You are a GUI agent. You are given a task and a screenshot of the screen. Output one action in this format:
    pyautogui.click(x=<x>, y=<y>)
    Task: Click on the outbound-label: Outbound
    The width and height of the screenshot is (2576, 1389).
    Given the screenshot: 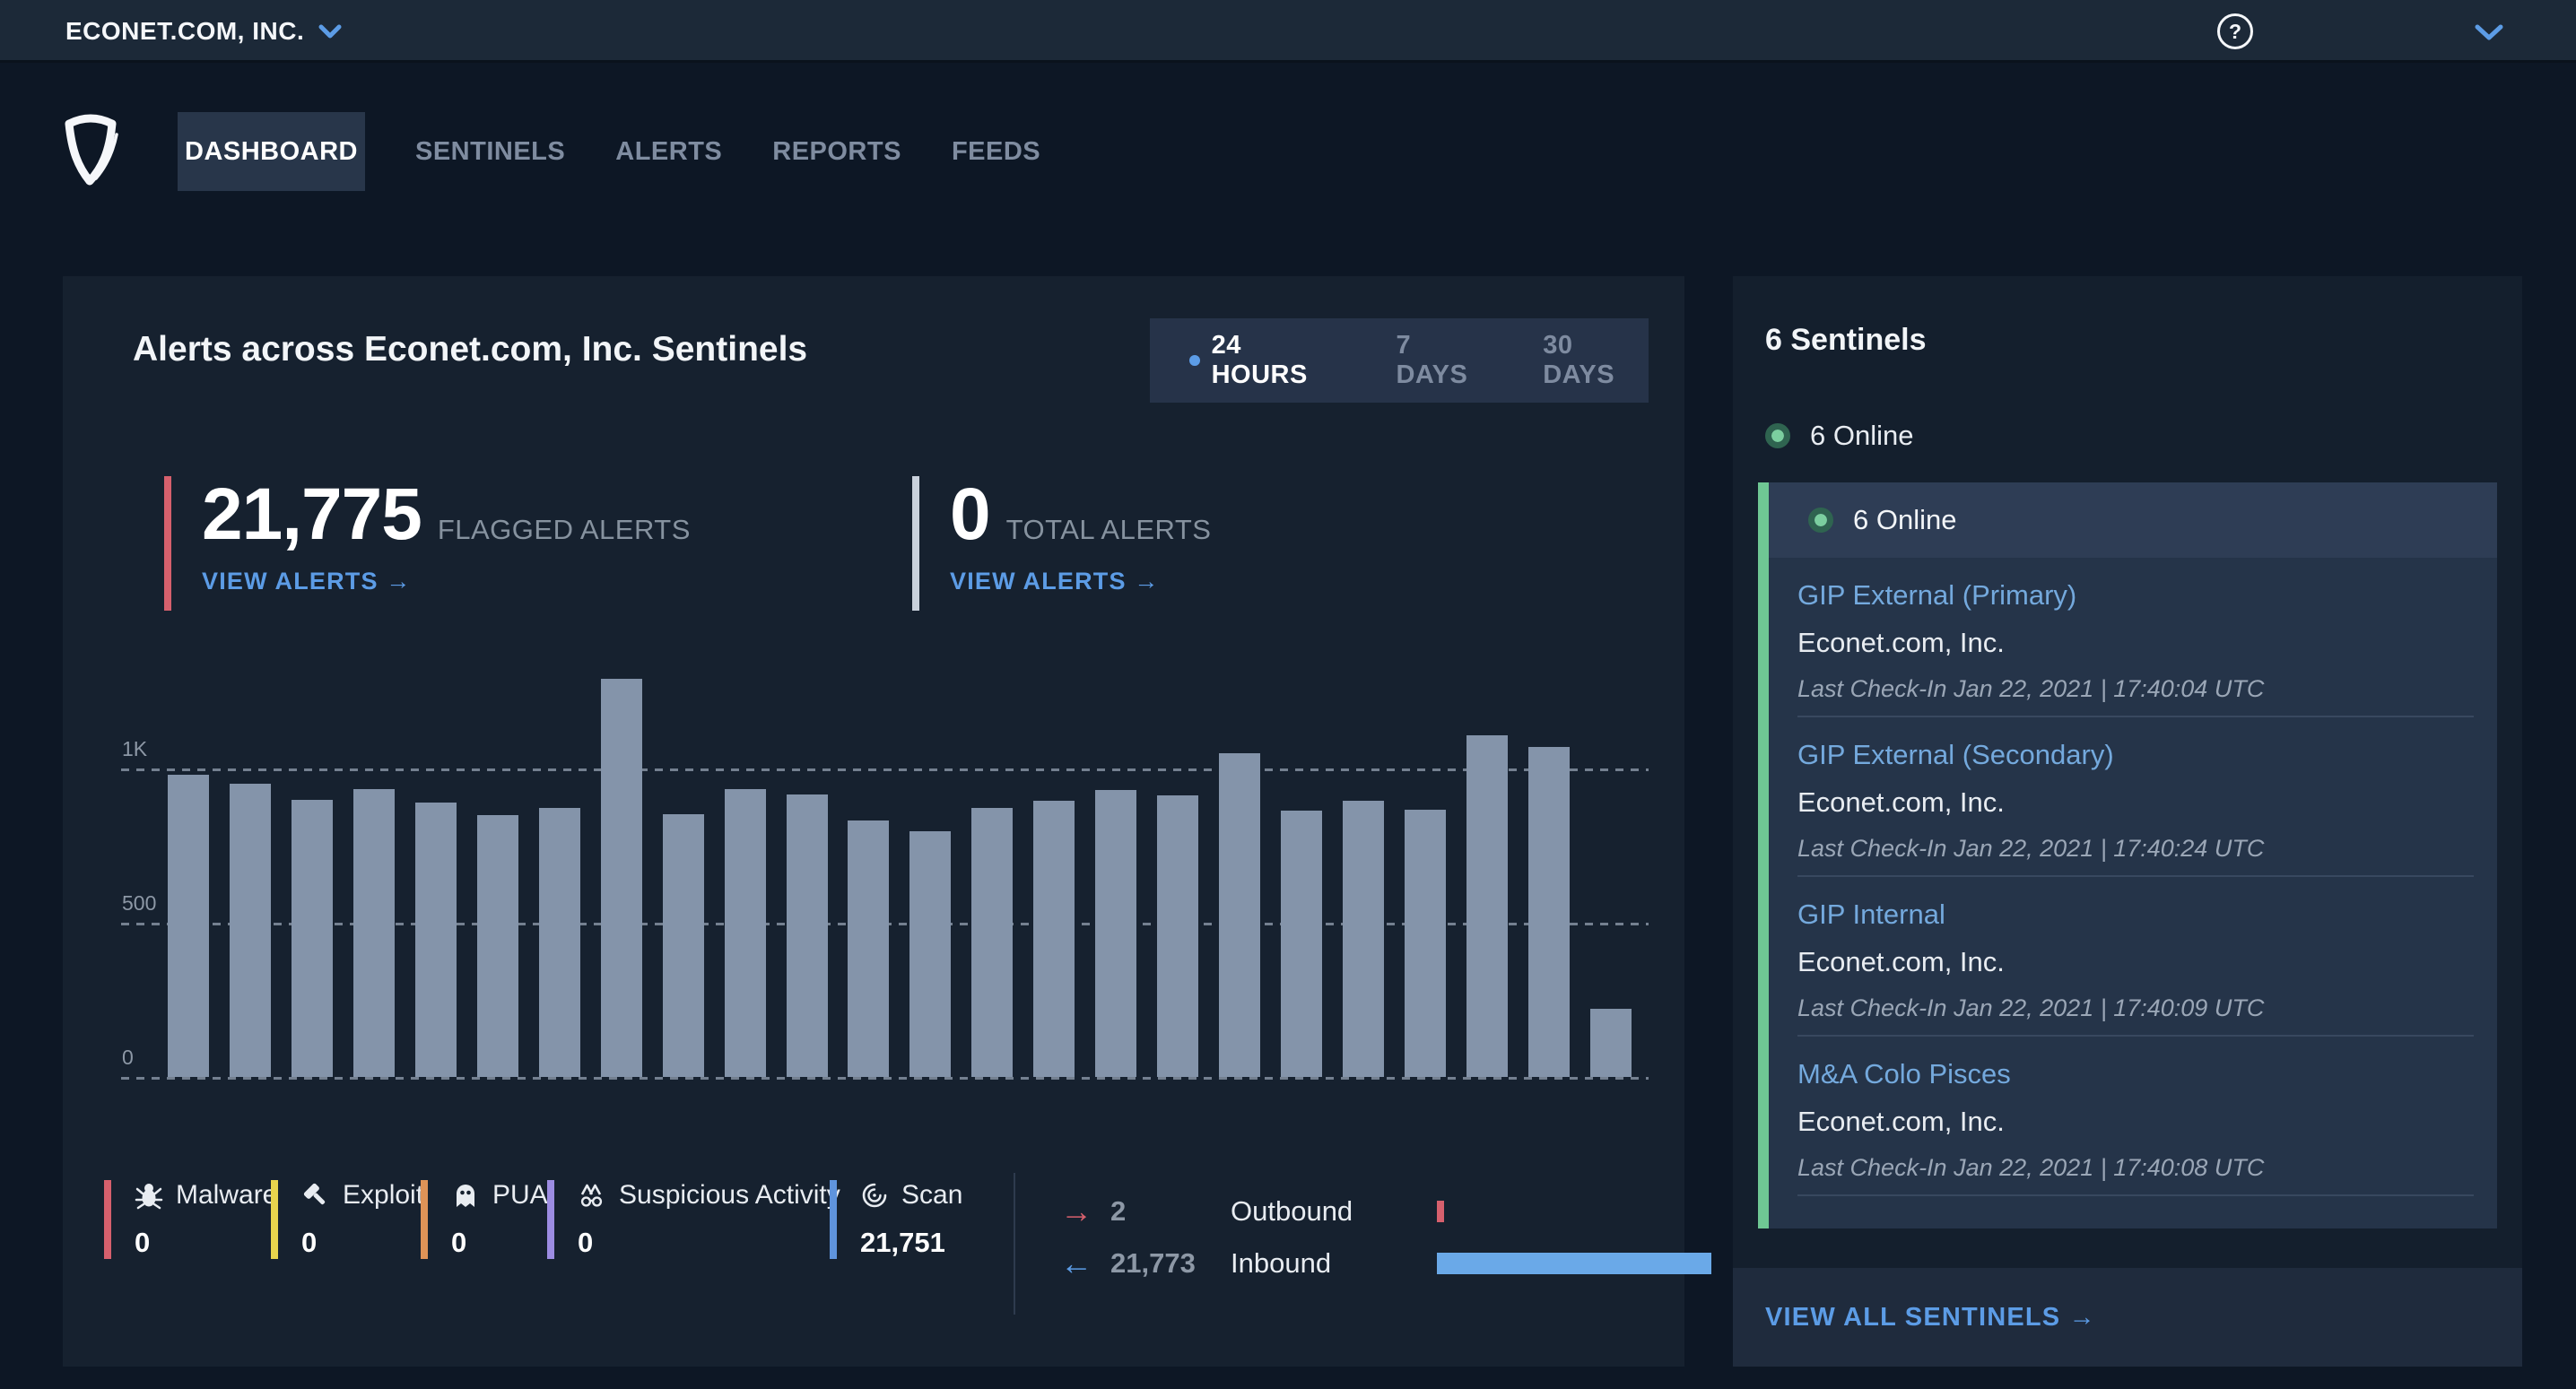 What is the action you would take?
    pyautogui.click(x=1292, y=1211)
    